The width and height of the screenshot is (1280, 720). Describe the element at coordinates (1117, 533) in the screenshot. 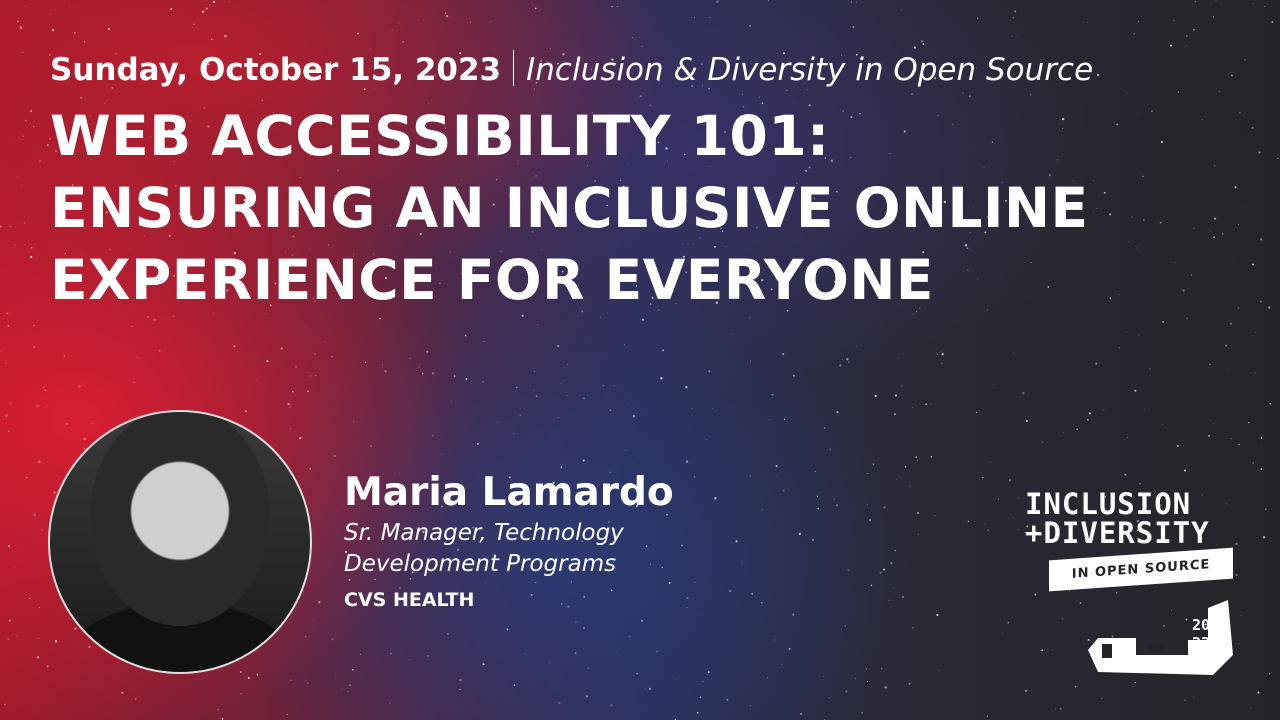

I see `logo-line: +DIVERSITY` at that location.